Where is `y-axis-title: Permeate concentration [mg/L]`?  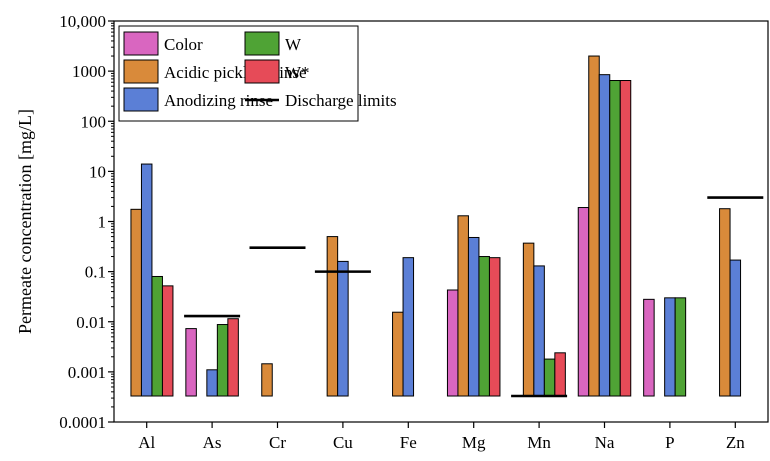
y-axis-title: Permeate concentration [mg/L] is located at coordinates (25, 221).